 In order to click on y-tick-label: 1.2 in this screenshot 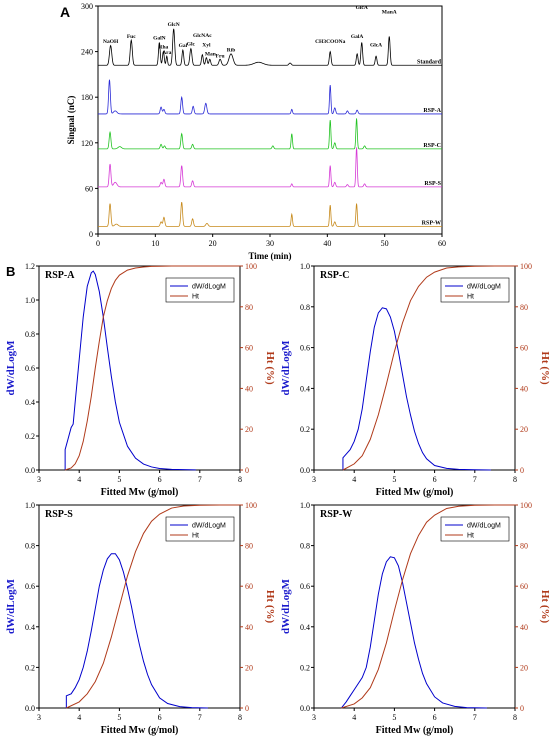, I will do `click(30, 266)`.